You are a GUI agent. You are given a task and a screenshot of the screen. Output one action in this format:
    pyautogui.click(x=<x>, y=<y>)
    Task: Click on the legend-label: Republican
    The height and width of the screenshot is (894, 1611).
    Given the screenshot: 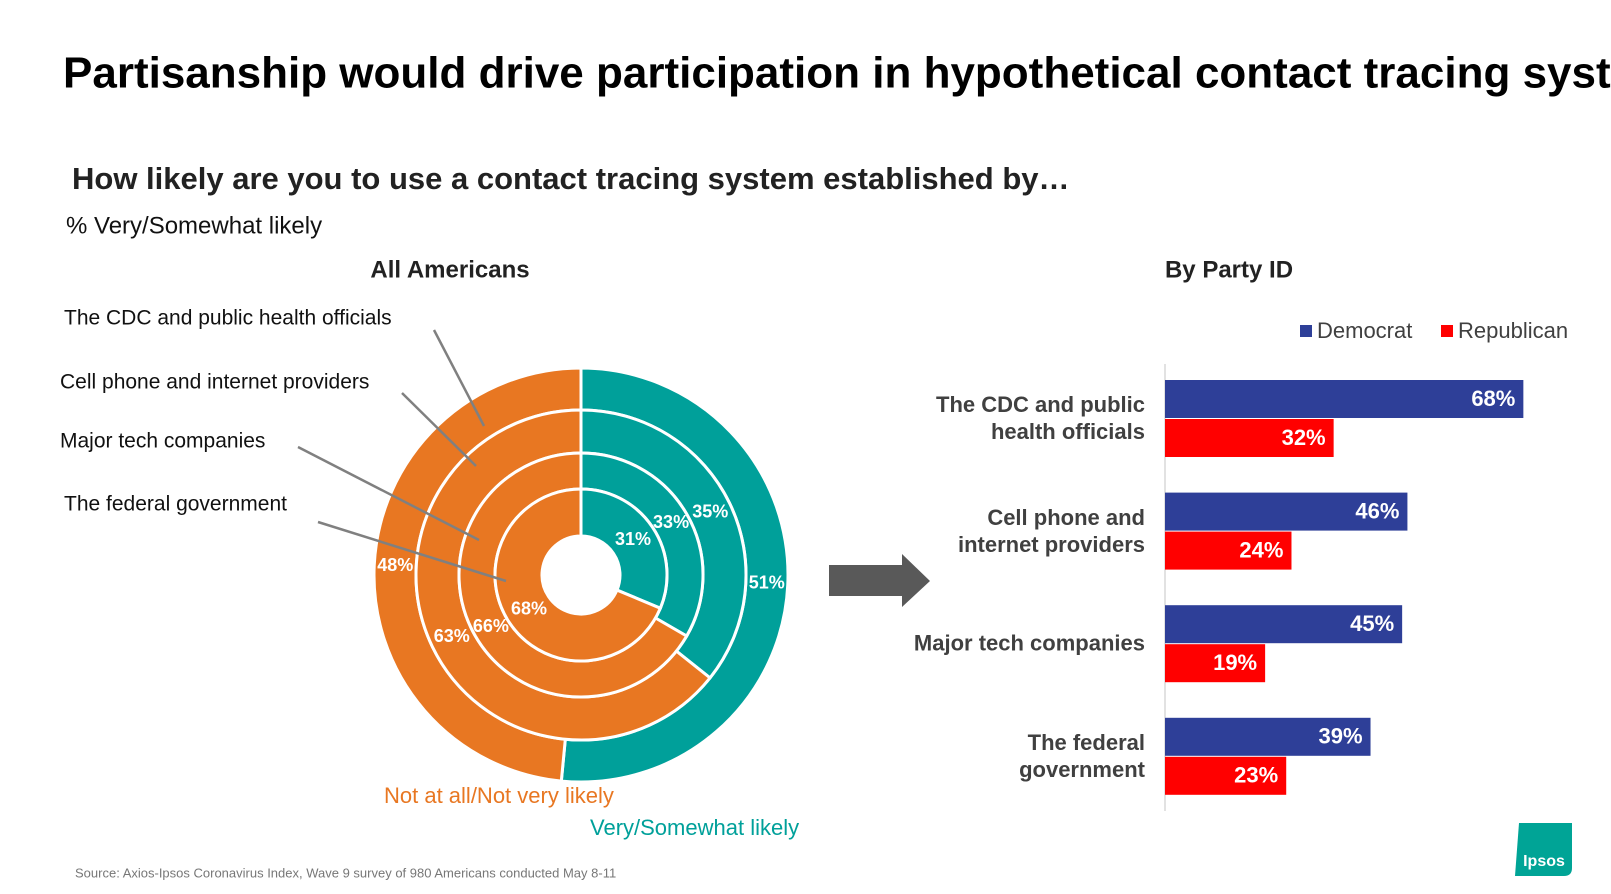 What is the action you would take?
    pyautogui.click(x=1513, y=330)
    